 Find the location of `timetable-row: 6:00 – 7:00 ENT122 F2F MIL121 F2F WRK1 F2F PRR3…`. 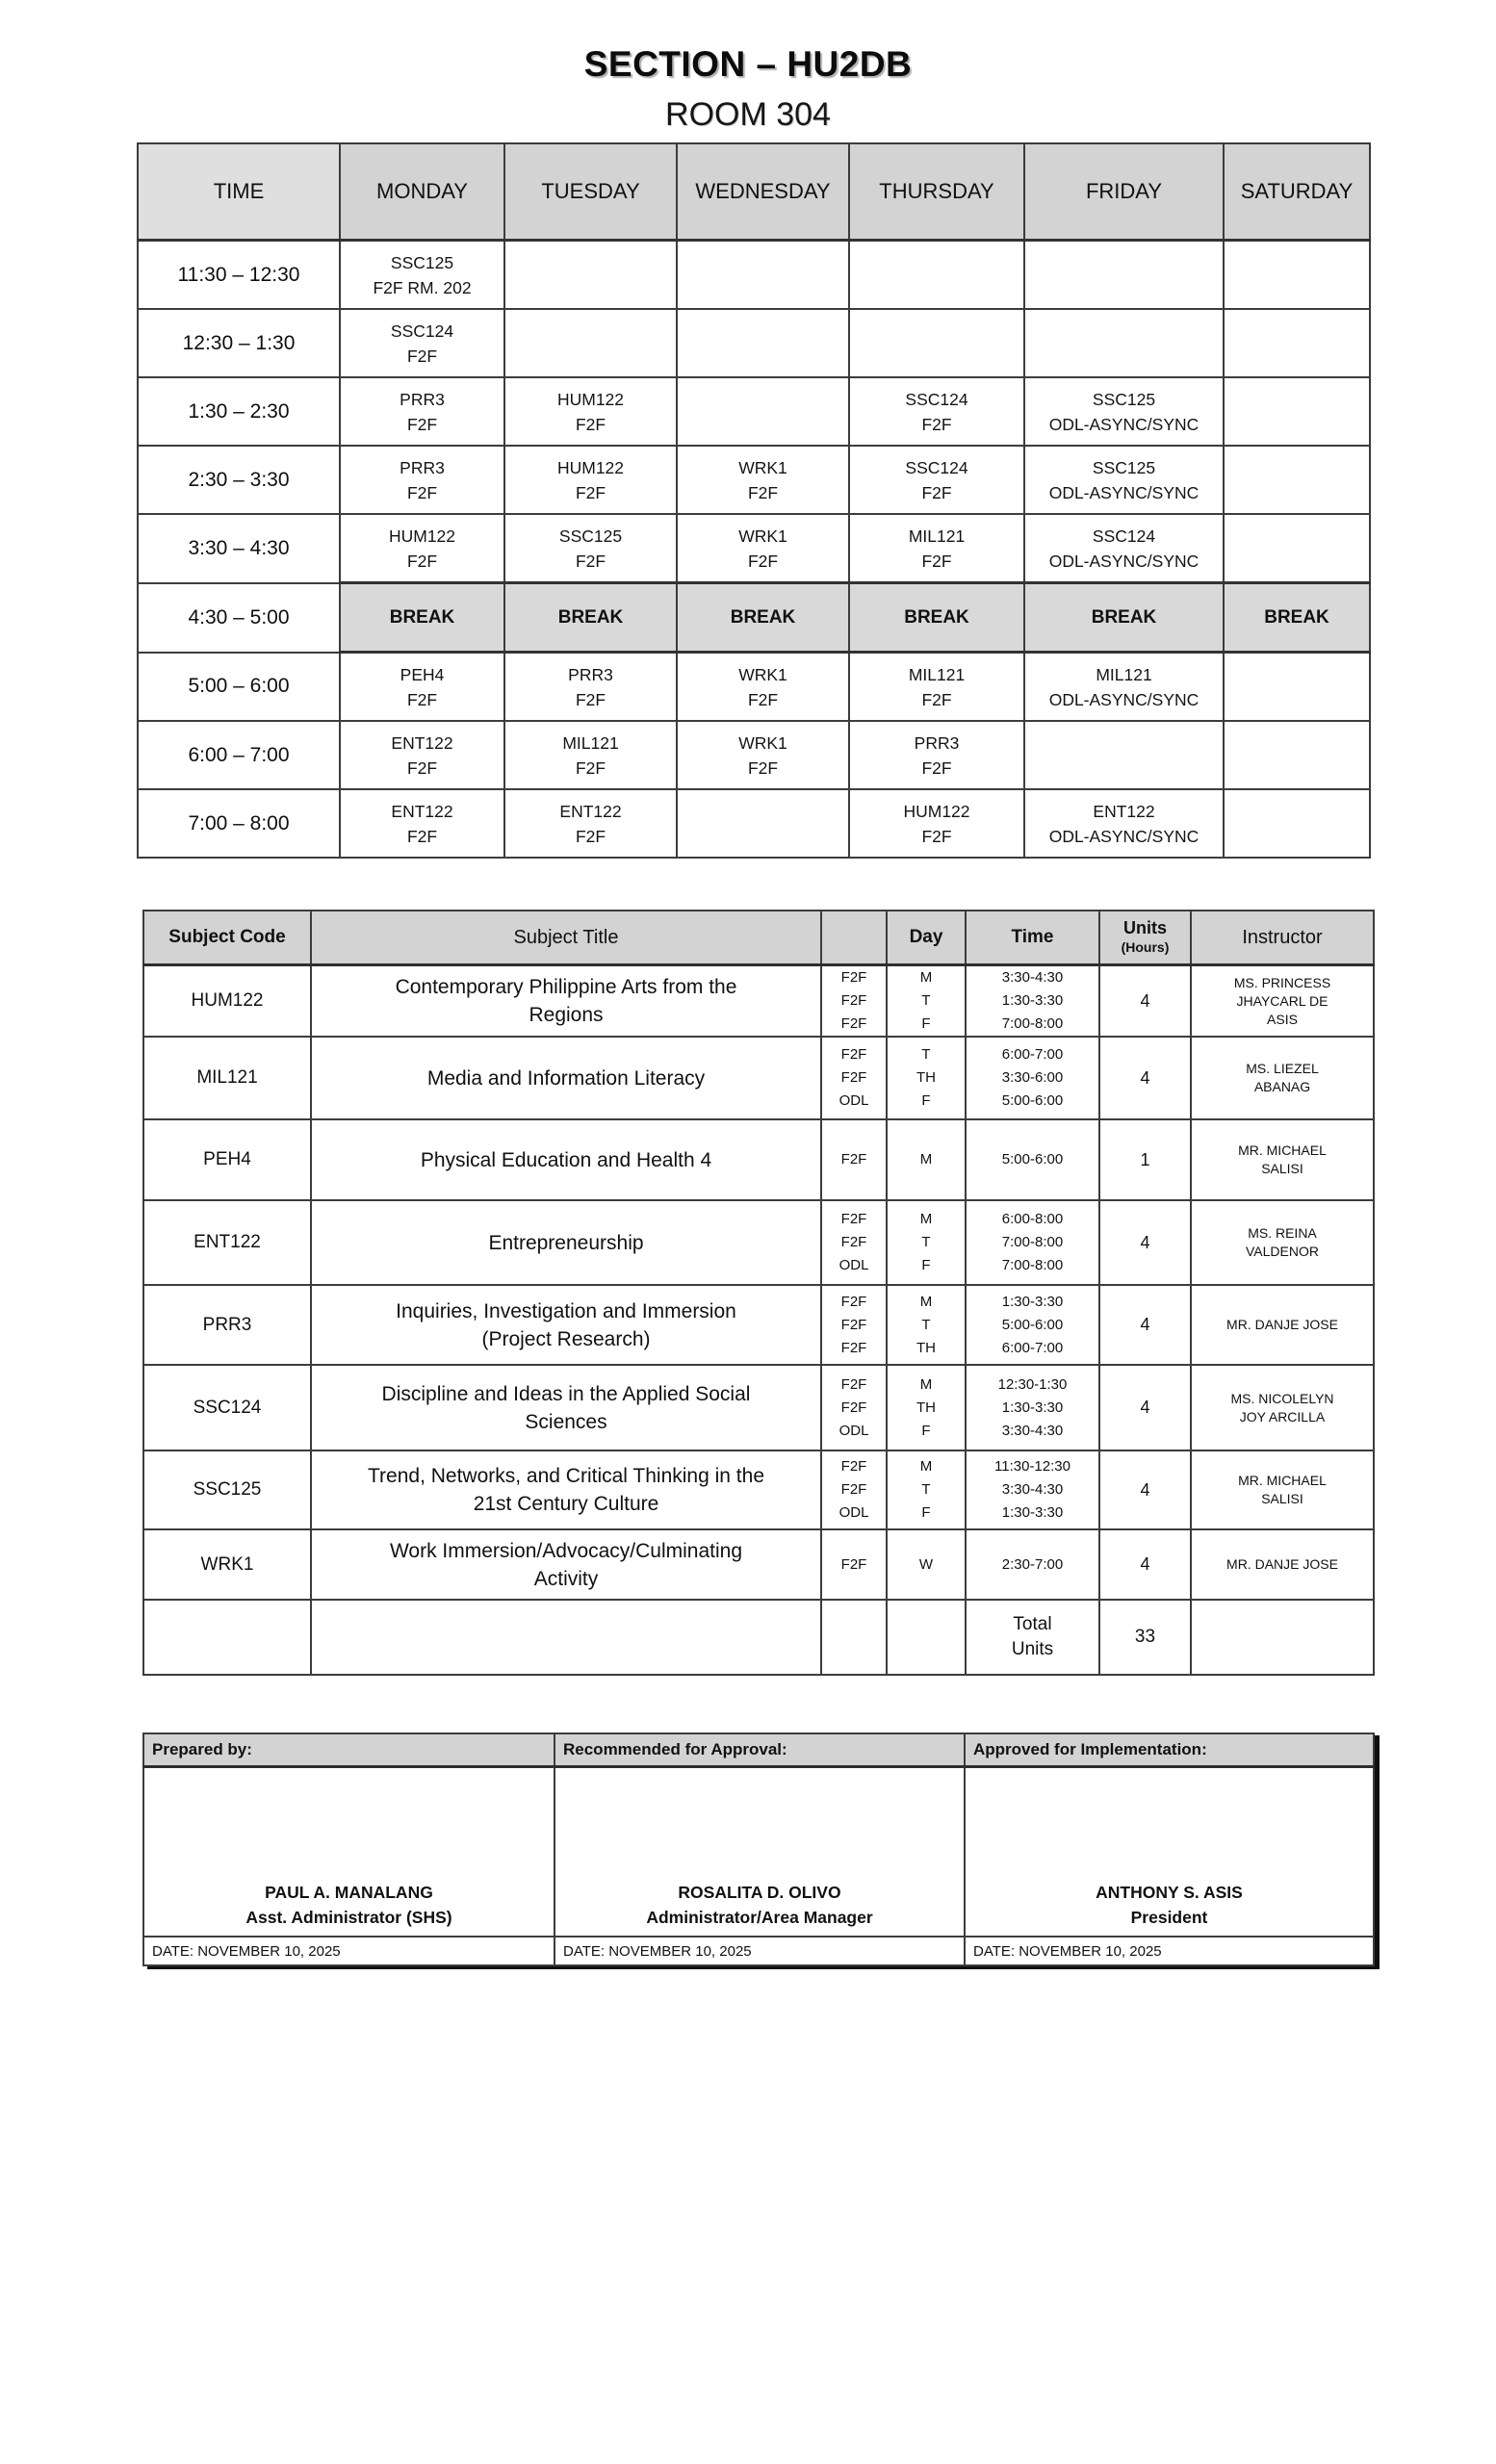

timetable-row: 6:00 – 7:00 ENT122 F2F MIL121 F2F WRK1 F2F PRR3… is located at coordinates (754, 755).